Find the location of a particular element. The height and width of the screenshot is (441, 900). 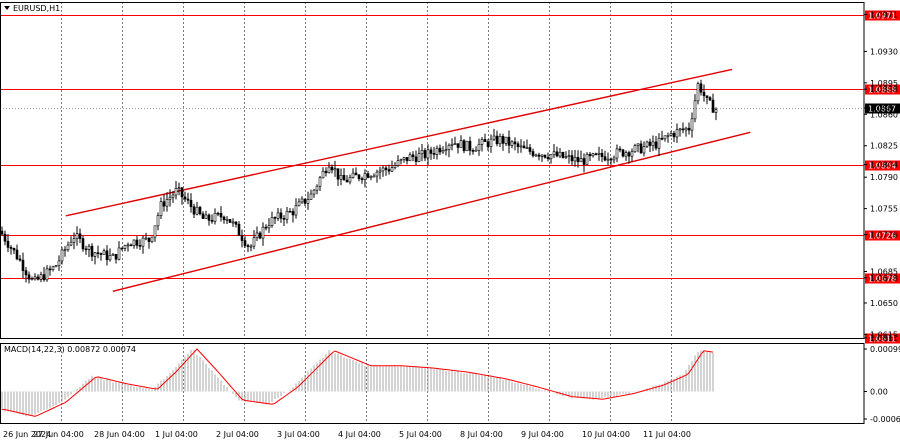

x-tick-label: 9 Jul 04:00 is located at coordinates (542, 434).